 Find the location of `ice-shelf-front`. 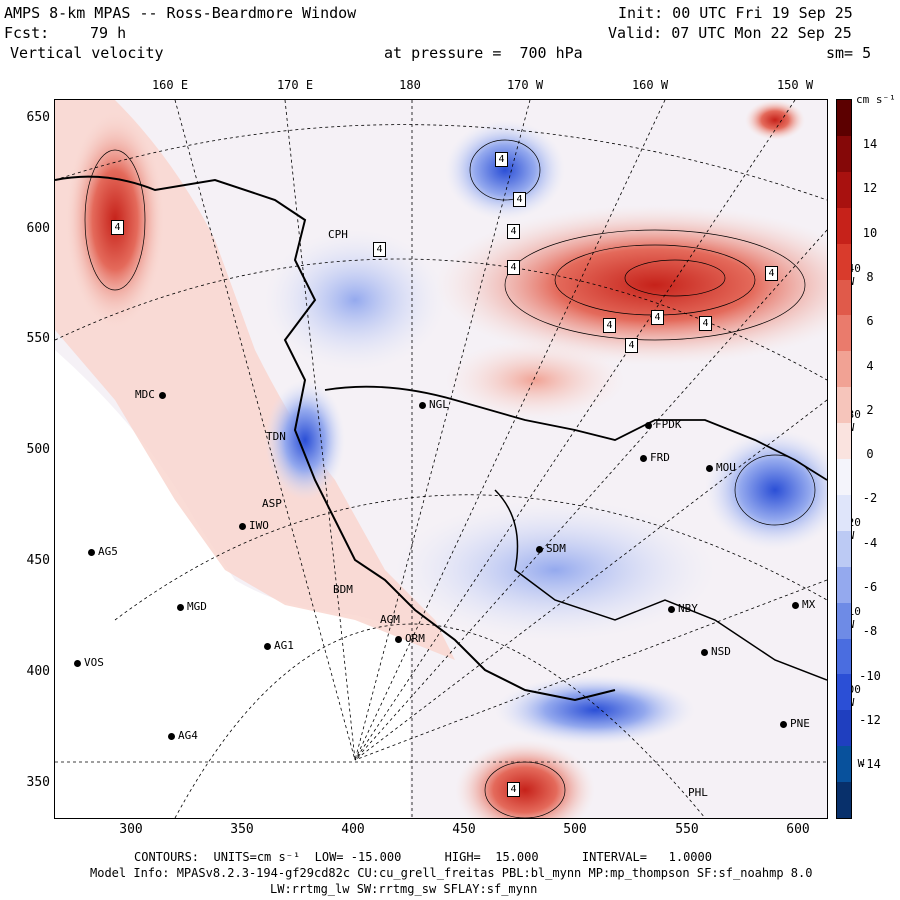

ice-shelf-front is located at coordinates (575, 433).